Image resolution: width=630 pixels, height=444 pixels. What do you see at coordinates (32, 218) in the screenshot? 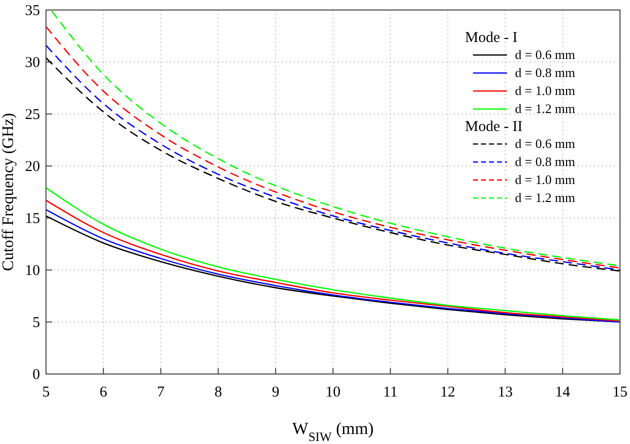
I see `y-tick-label: 15` at bounding box center [32, 218].